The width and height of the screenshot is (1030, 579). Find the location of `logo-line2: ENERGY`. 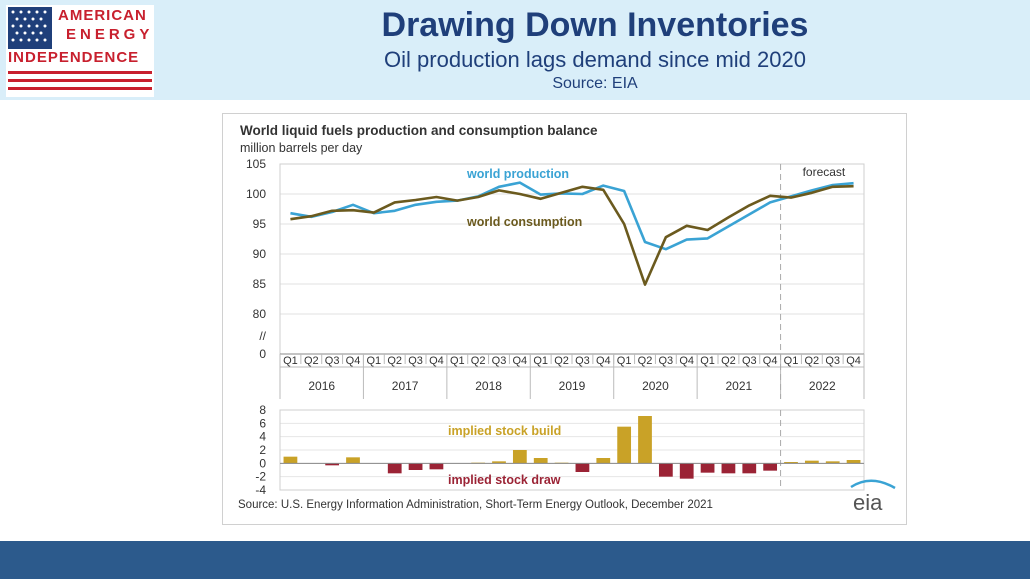

logo-line2: ENERGY is located at coordinates (110, 34).